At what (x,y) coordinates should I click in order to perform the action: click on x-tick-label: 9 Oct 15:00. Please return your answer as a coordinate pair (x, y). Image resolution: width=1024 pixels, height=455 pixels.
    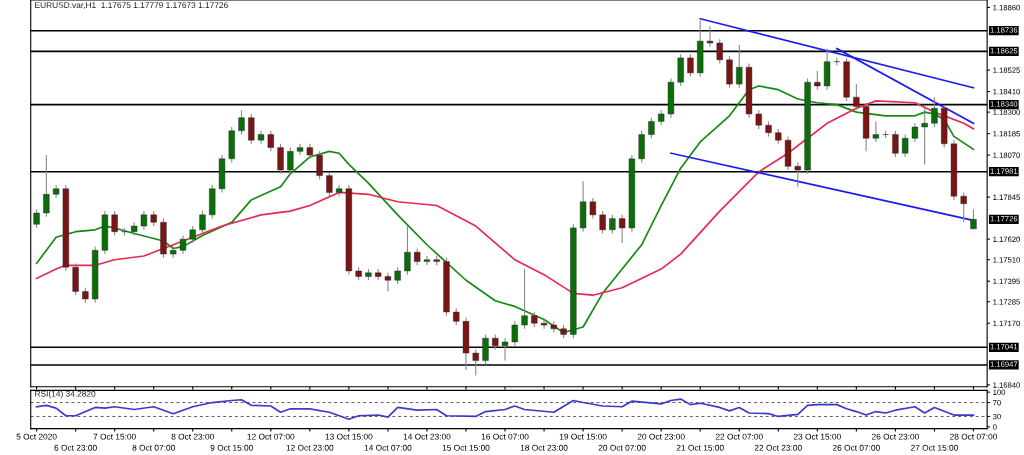
    Looking at the image, I should click on (231, 447).